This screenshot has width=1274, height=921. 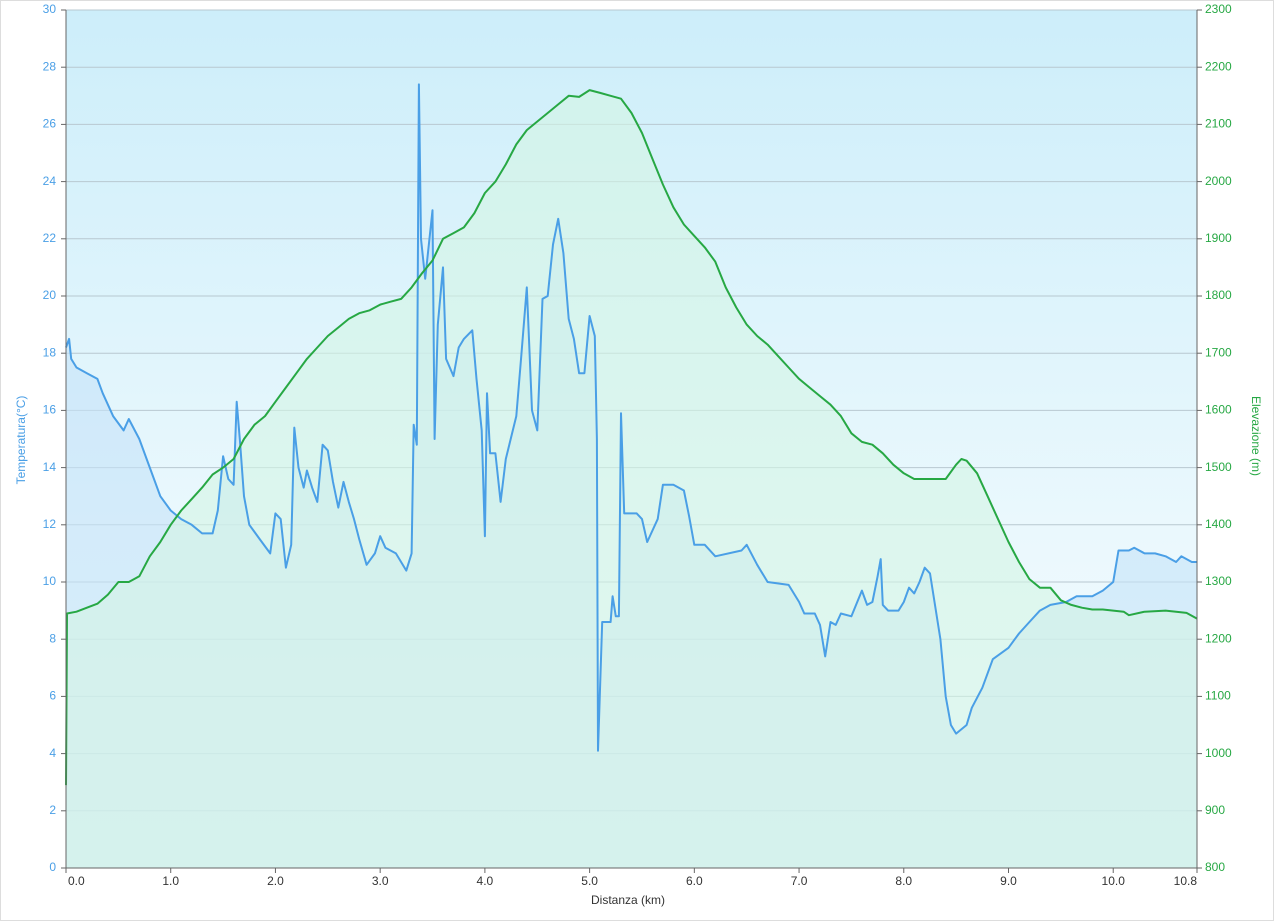 I want to click on y-tick-label: 2, so click(x=52, y=810).